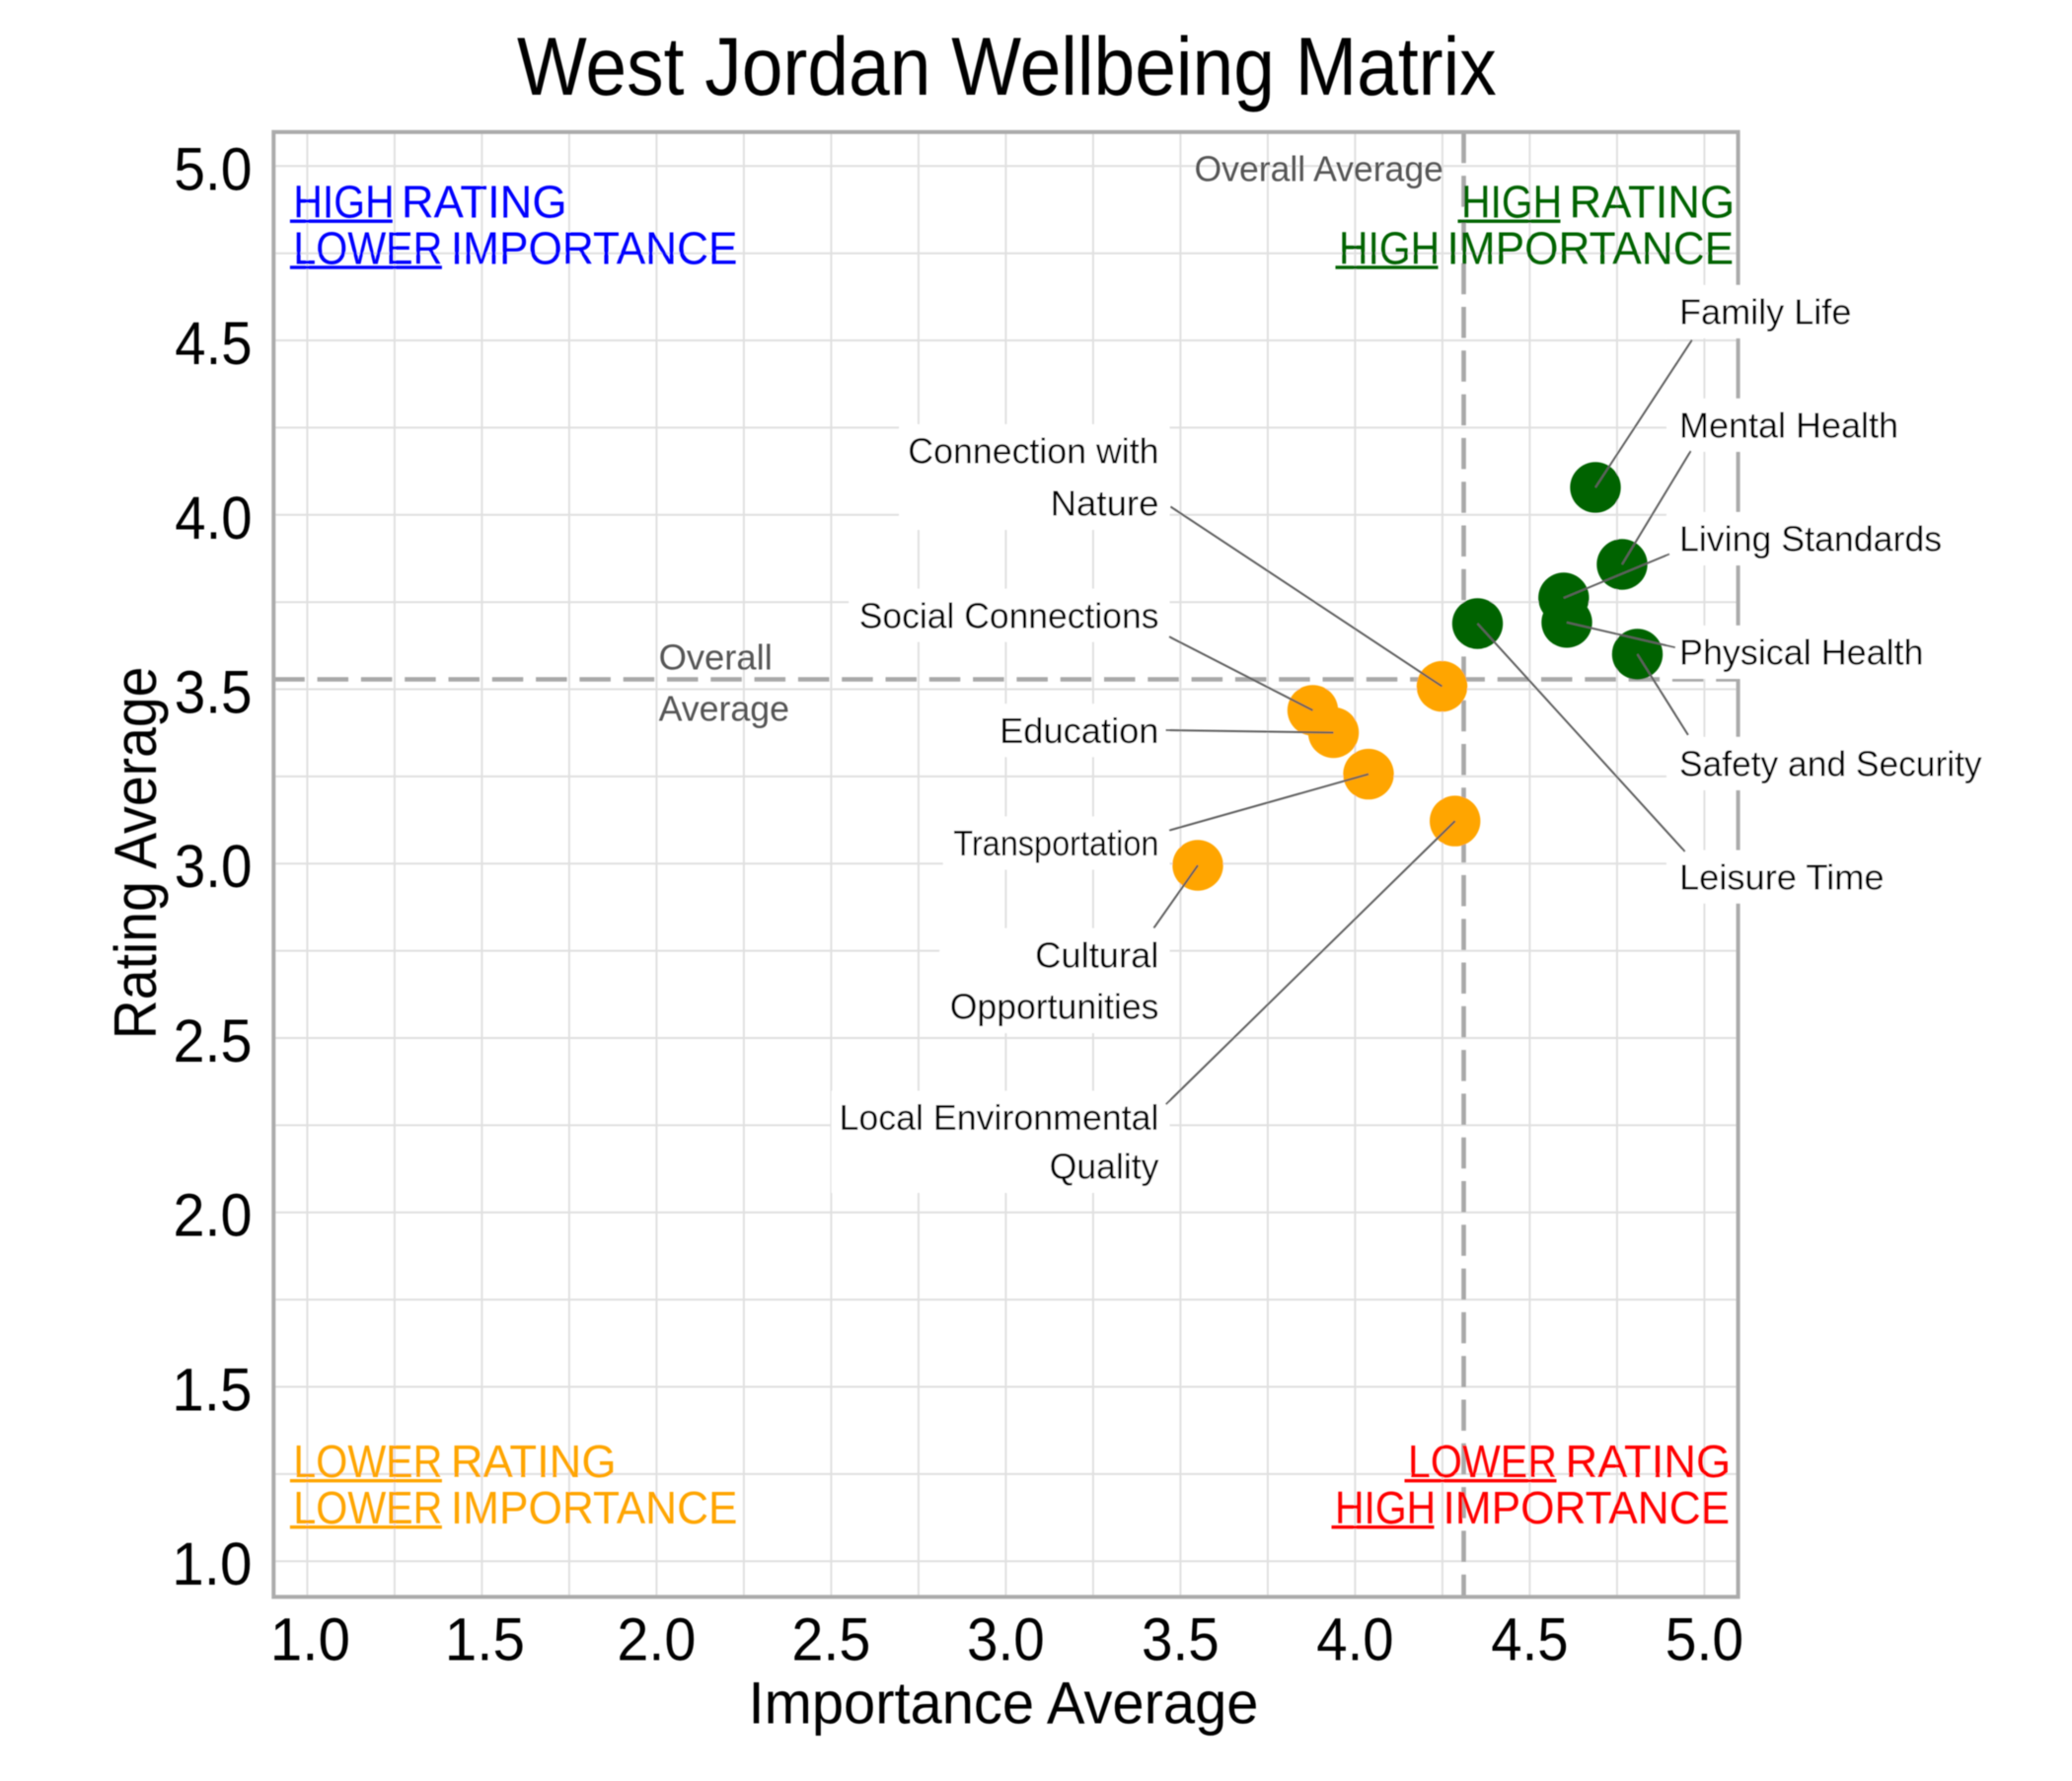  What do you see at coordinates (1033, 451) in the screenshot?
I see `svg-text: Connection with` at bounding box center [1033, 451].